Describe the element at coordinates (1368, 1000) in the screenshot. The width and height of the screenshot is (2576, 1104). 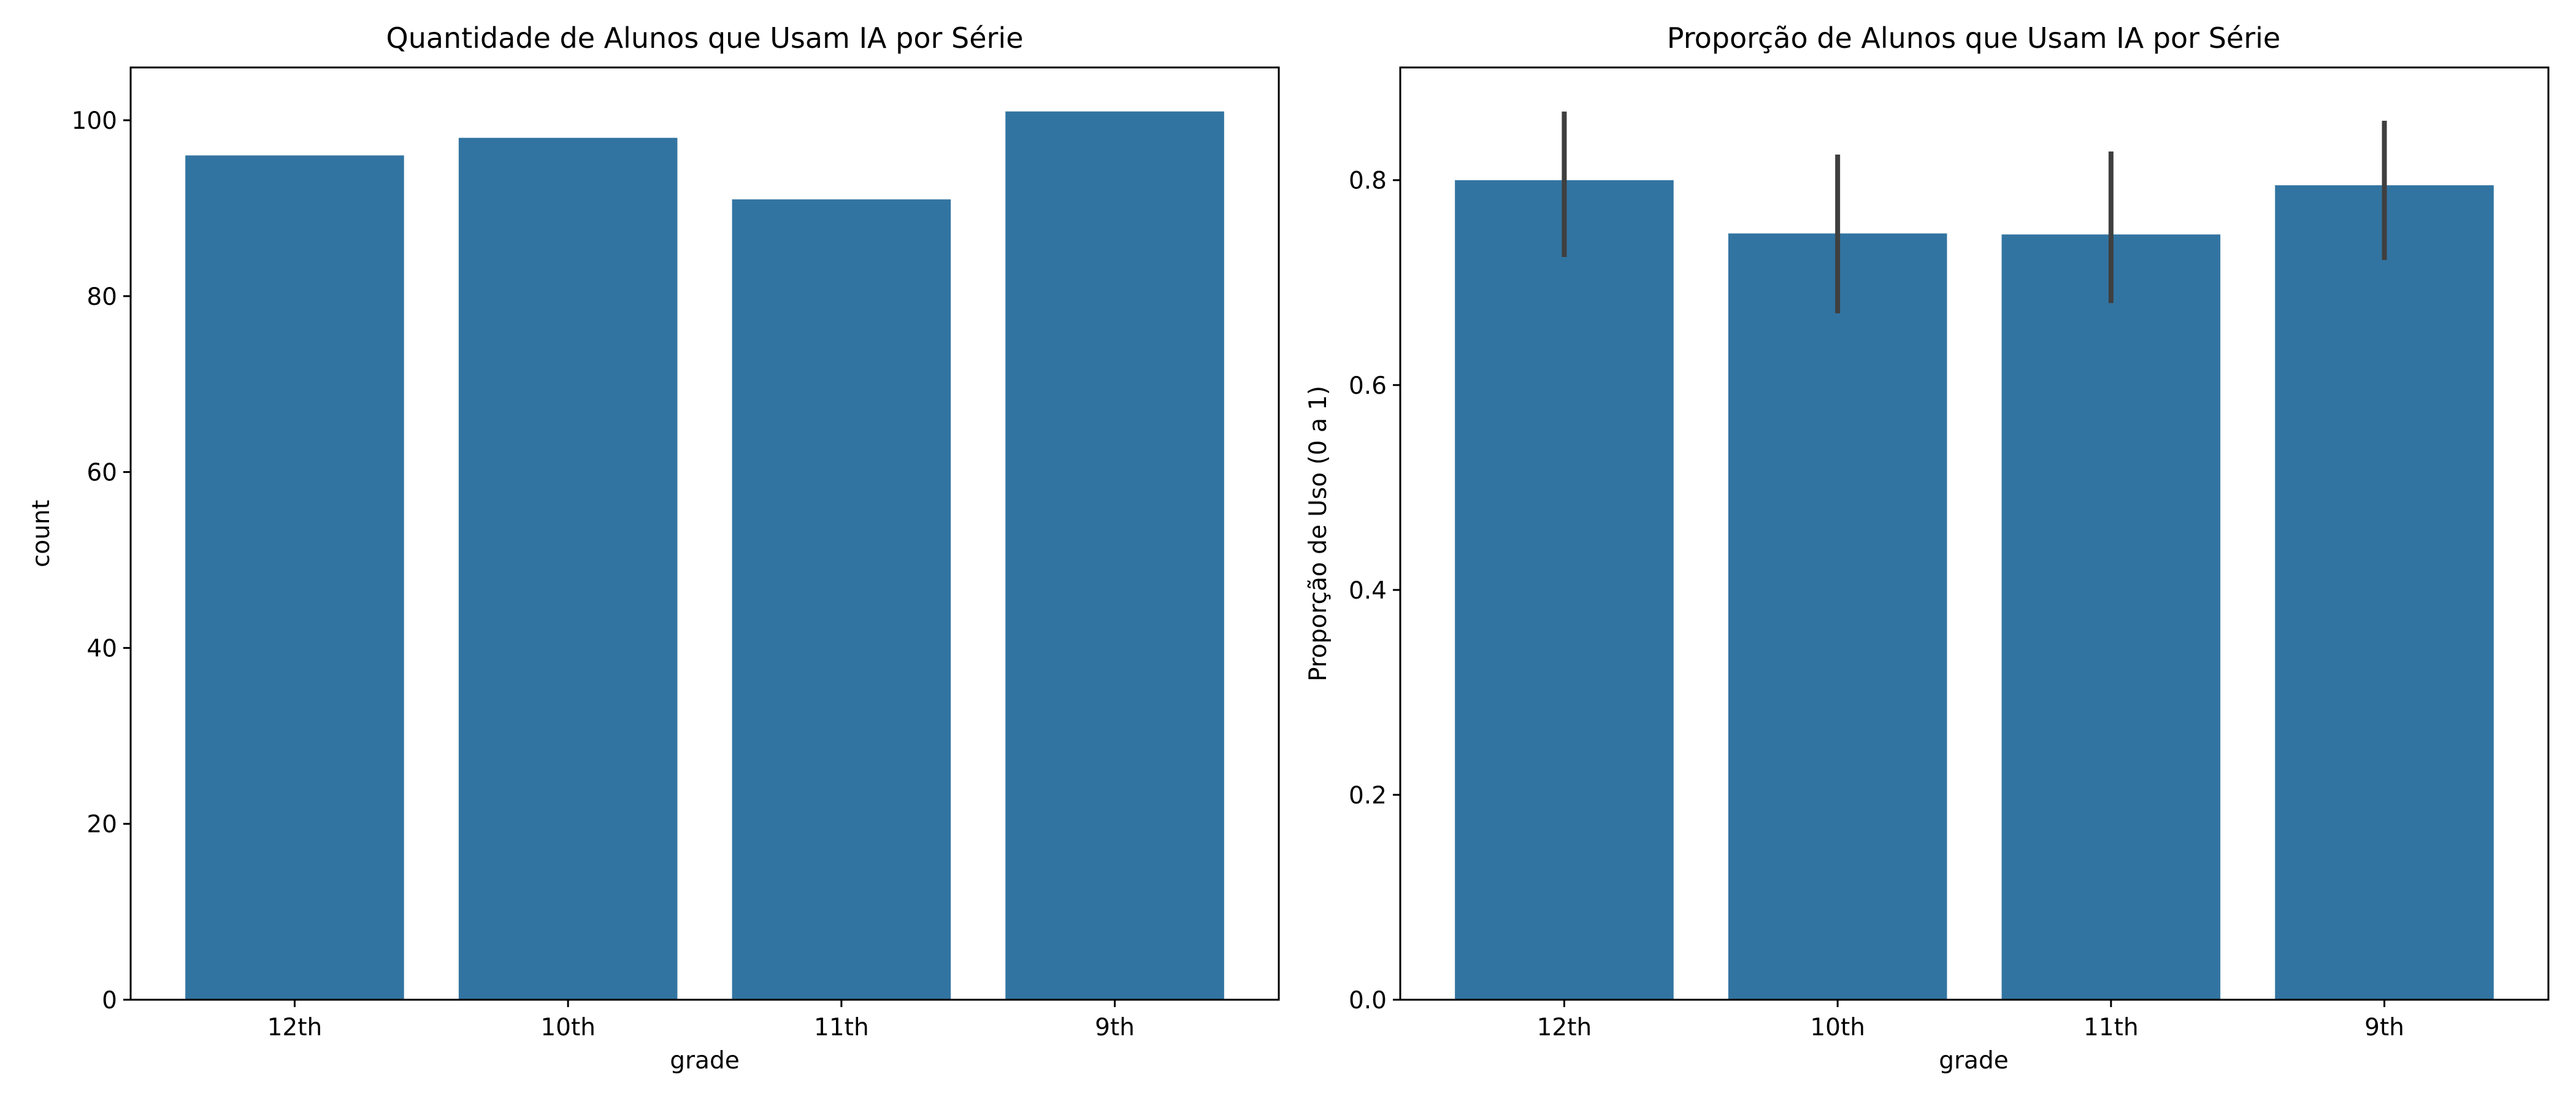
I see `y-tick-label: 0.0` at that location.